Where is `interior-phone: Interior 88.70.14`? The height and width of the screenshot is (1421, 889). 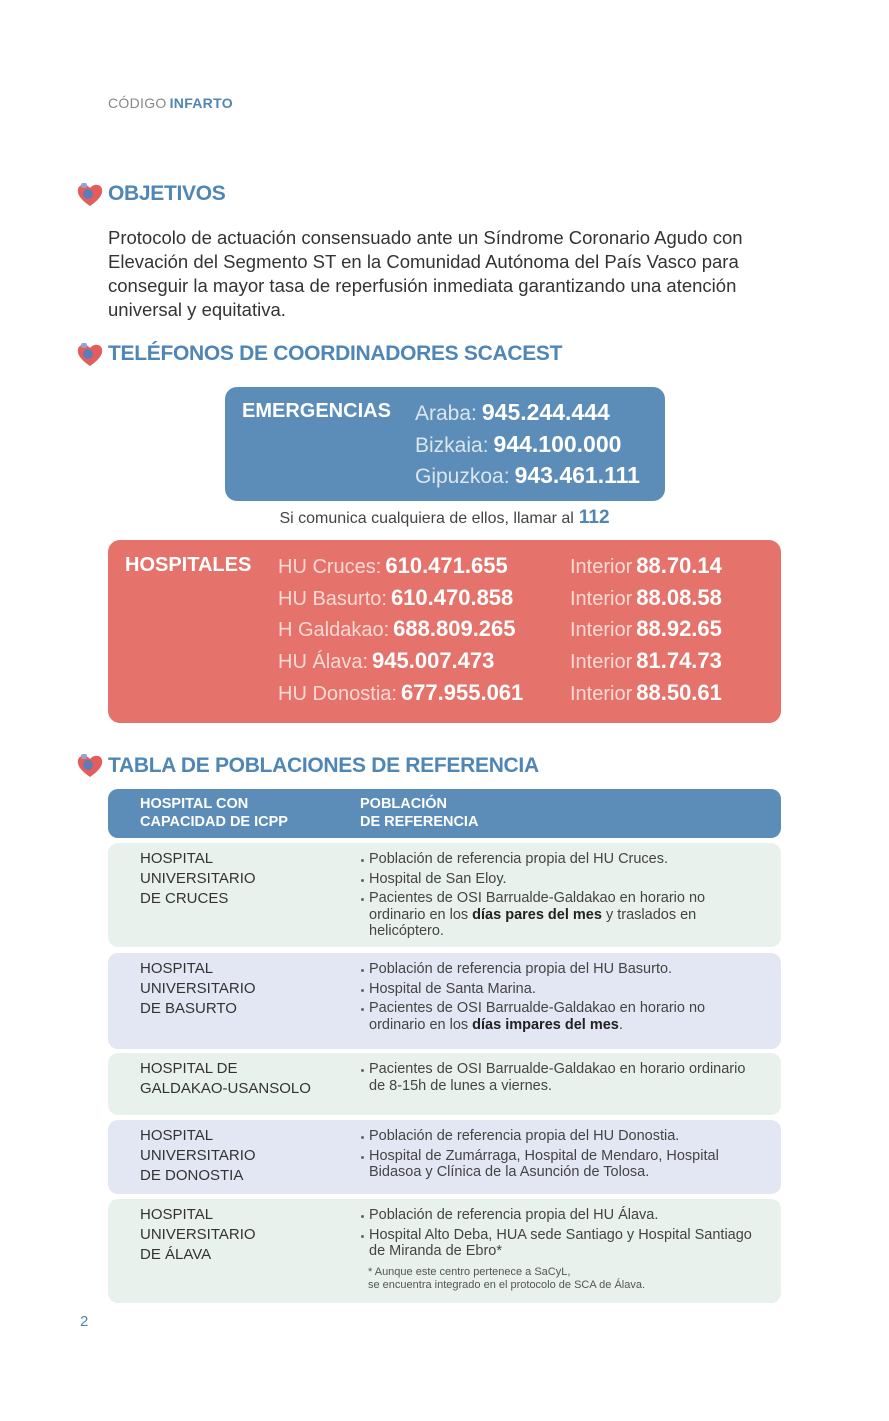 interior-phone: Interior 88.70.14 is located at coordinates (646, 566).